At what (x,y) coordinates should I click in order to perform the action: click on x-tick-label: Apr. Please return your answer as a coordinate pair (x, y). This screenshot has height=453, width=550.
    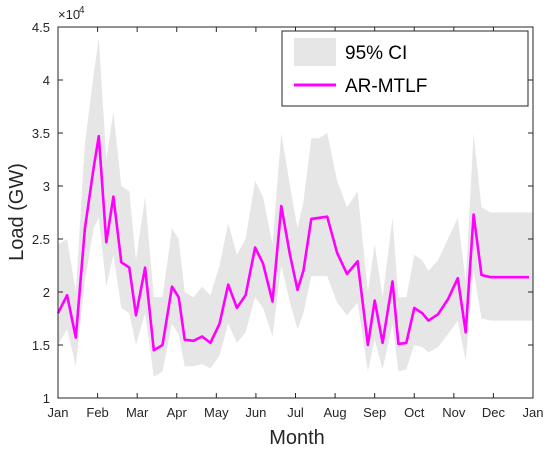
    Looking at the image, I should click on (177, 412).